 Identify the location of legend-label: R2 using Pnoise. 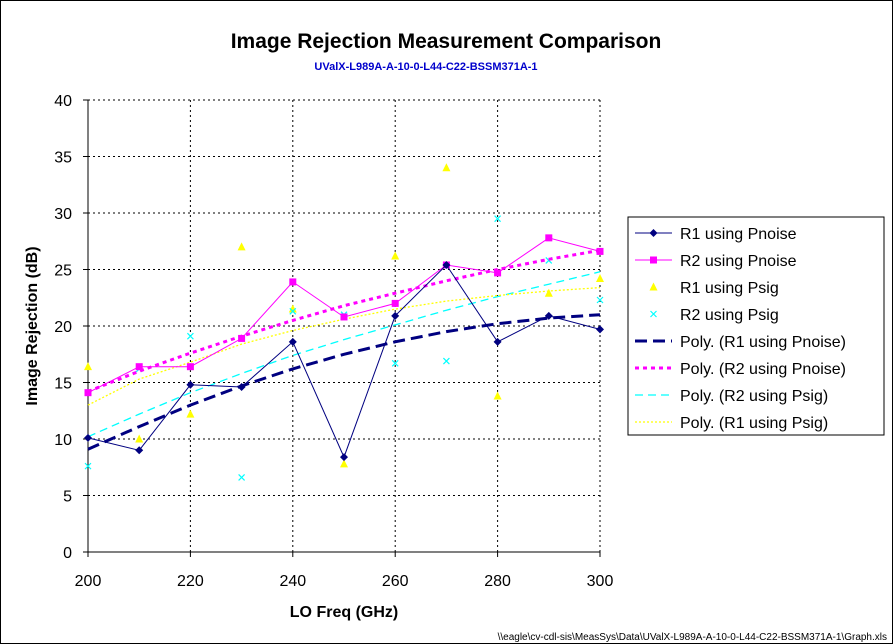
(738, 261).